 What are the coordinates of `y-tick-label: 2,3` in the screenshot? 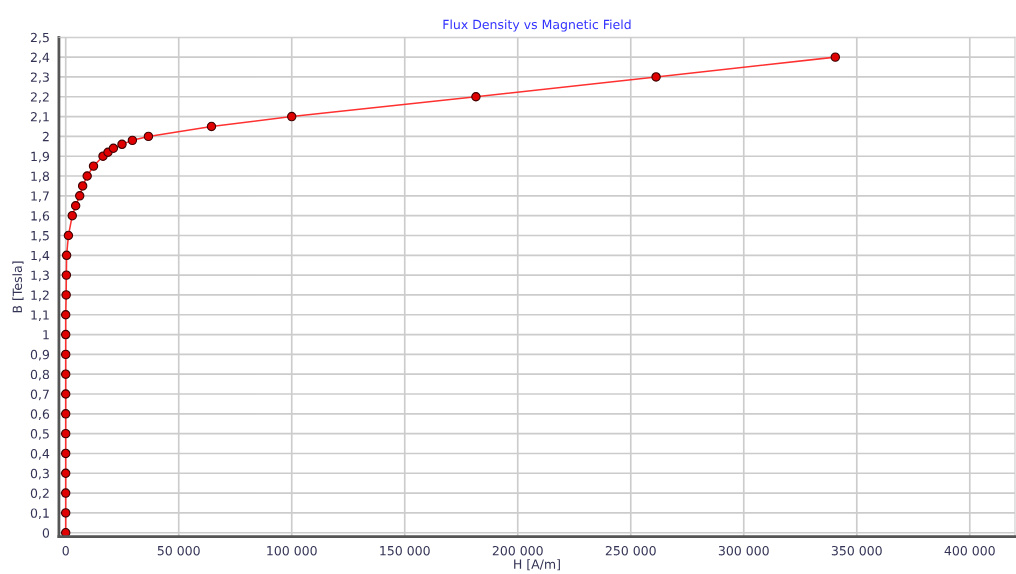 It's located at (39, 78).